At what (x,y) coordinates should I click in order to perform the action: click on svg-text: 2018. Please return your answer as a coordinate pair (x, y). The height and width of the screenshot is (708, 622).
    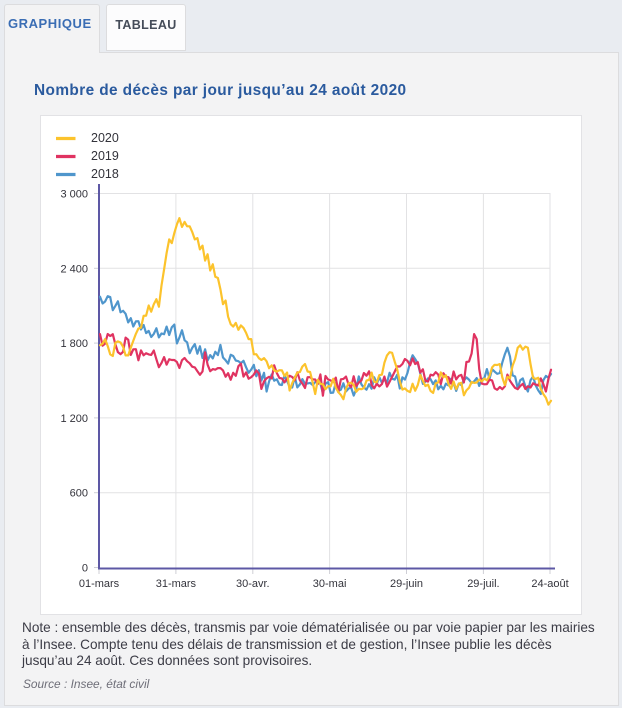
    Looking at the image, I should click on (105, 174).